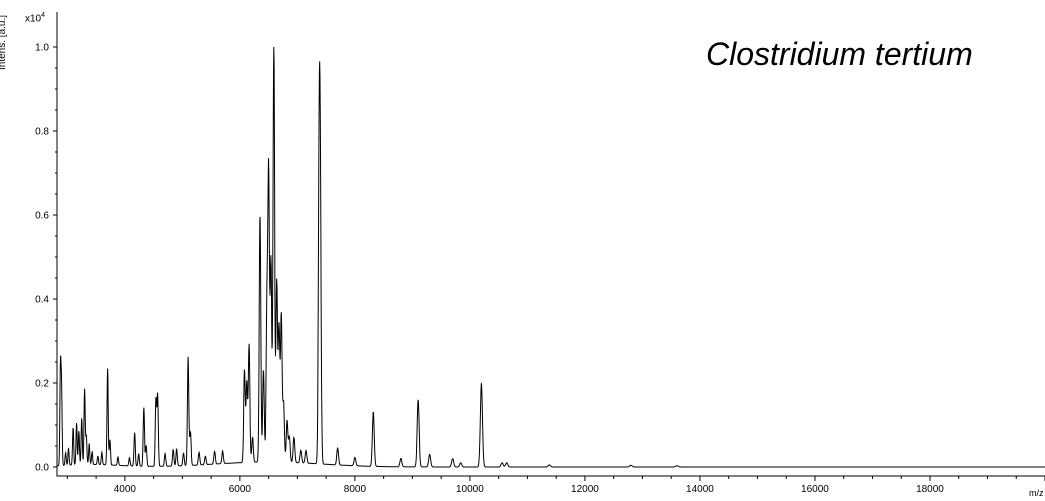  What do you see at coordinates (815, 489) in the screenshot?
I see `x-tick-label: 16000` at bounding box center [815, 489].